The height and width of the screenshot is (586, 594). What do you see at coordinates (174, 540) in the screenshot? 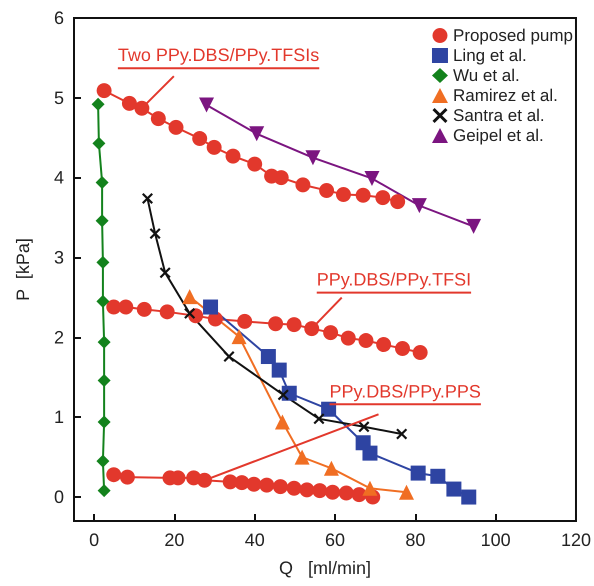
I see `x-tick-label: 20` at bounding box center [174, 540].